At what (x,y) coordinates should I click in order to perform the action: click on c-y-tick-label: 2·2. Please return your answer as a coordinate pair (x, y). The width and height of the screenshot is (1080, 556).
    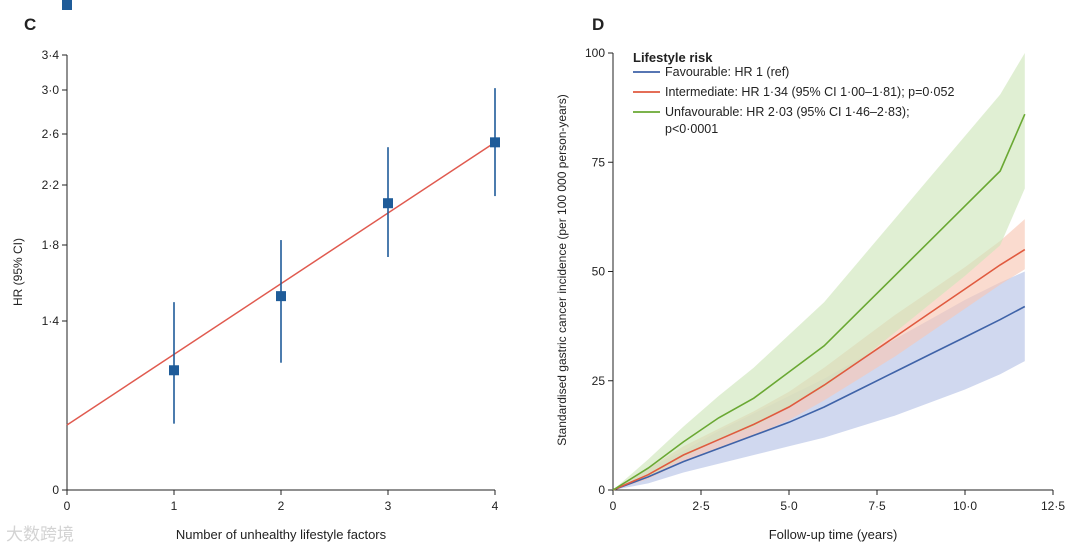
    Looking at the image, I should click on (51, 185).